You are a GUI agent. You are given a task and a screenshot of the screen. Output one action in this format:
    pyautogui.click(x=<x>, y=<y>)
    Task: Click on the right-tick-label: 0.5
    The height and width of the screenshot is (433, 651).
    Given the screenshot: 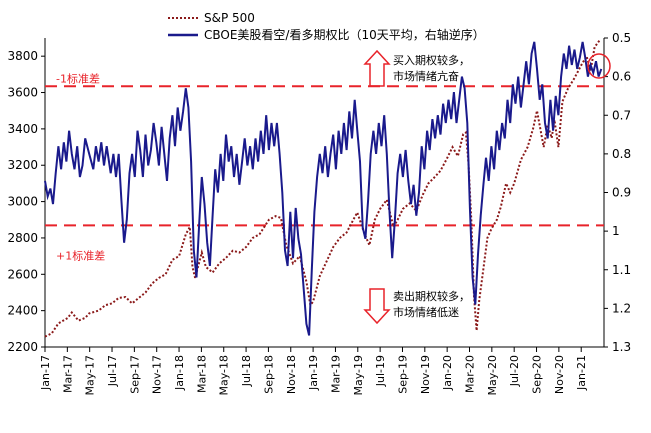 What is the action you would take?
    pyautogui.click(x=621, y=38)
    